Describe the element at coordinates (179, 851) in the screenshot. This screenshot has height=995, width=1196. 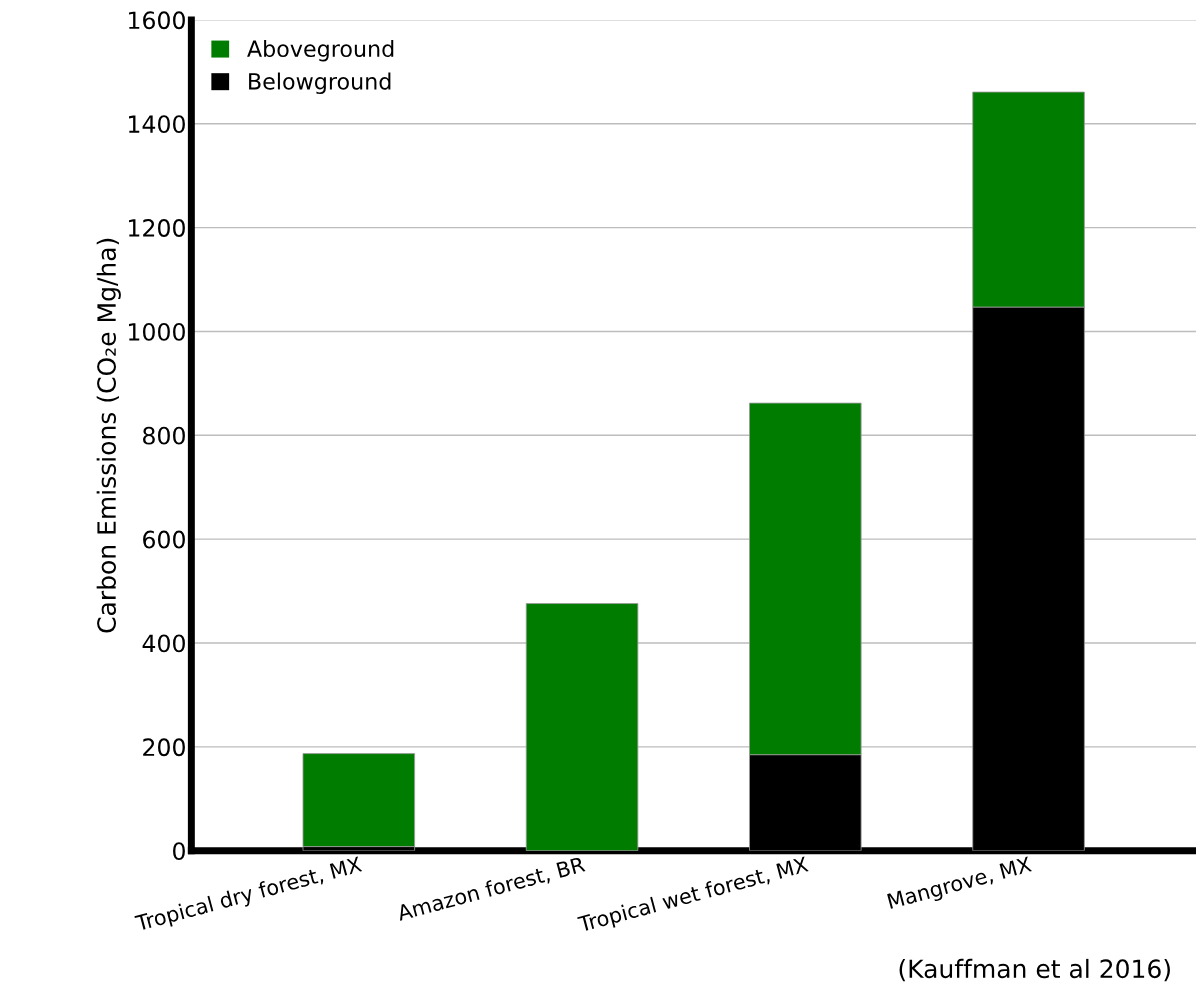
I see `y-tick-label: 0` at that location.